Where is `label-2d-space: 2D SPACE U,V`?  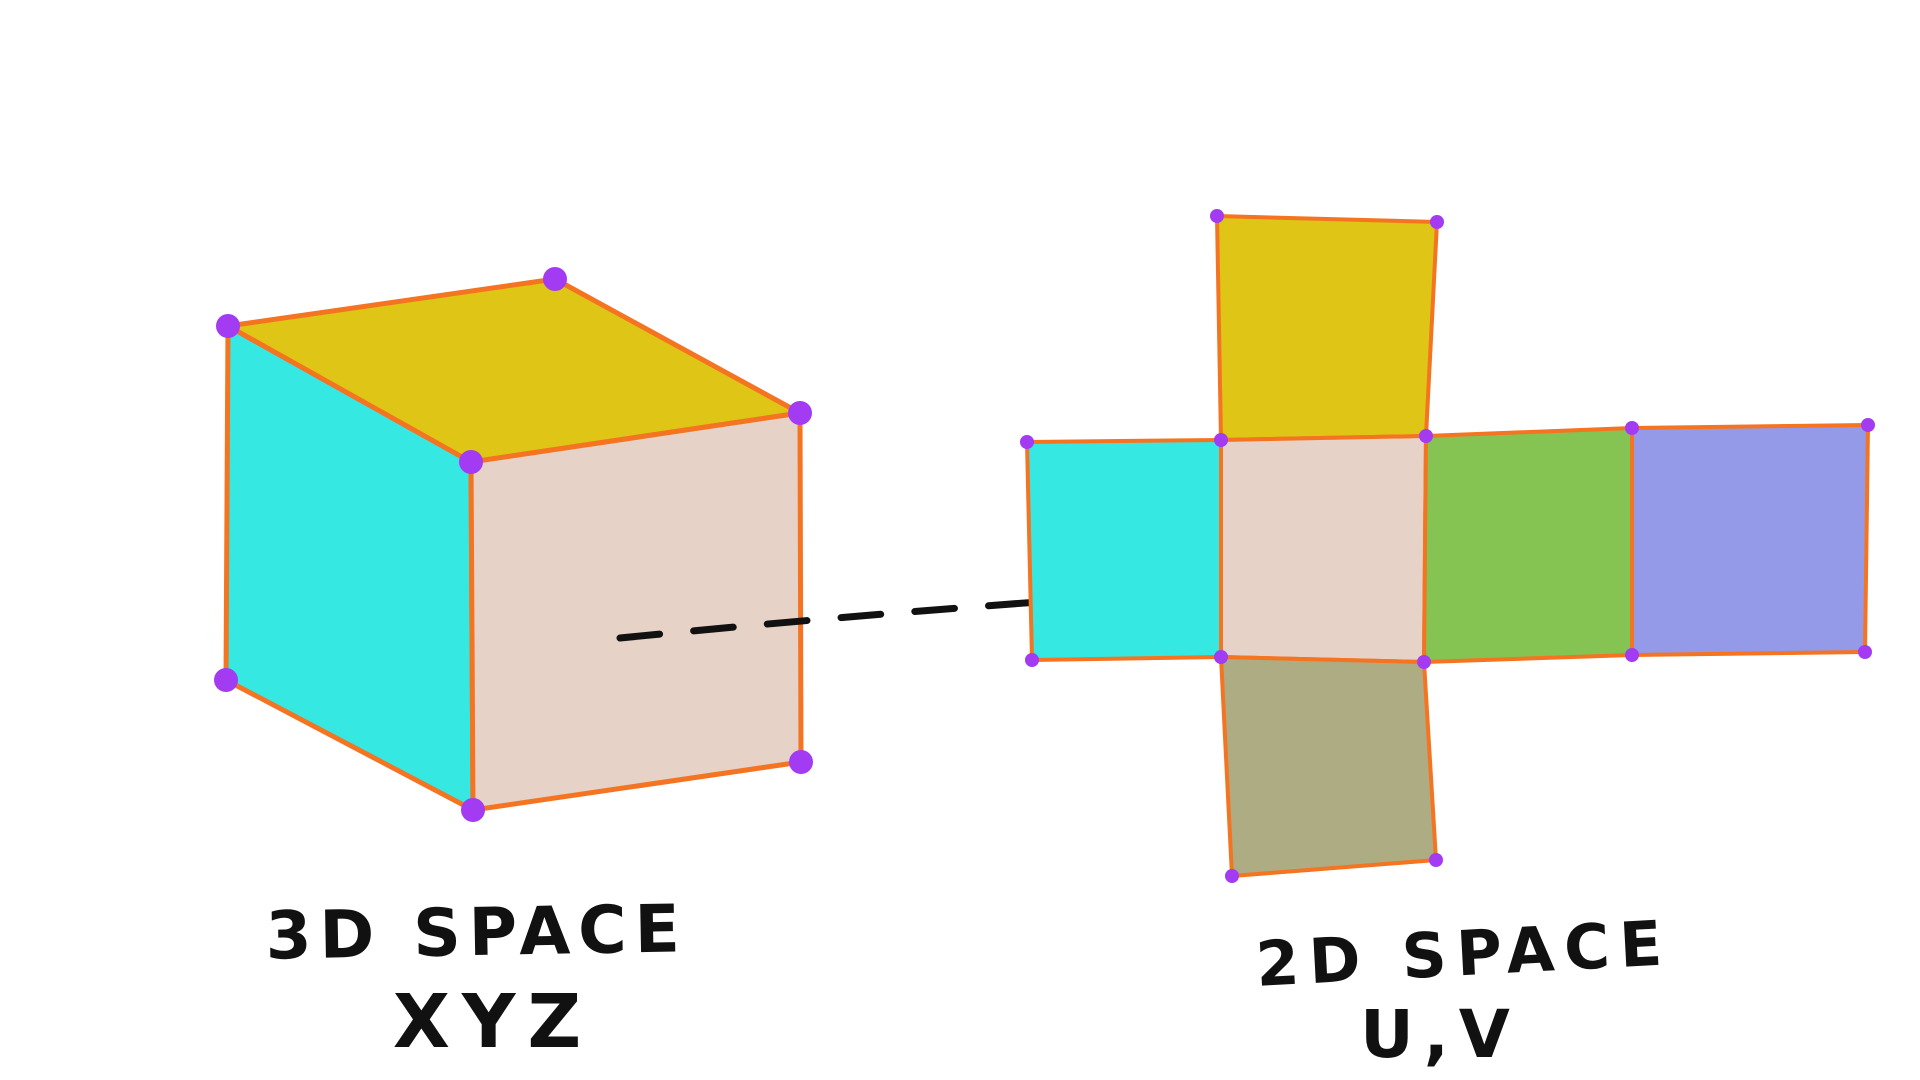
label-2d-space: 2D SPACE U,V is located at coordinates (1464, 989).